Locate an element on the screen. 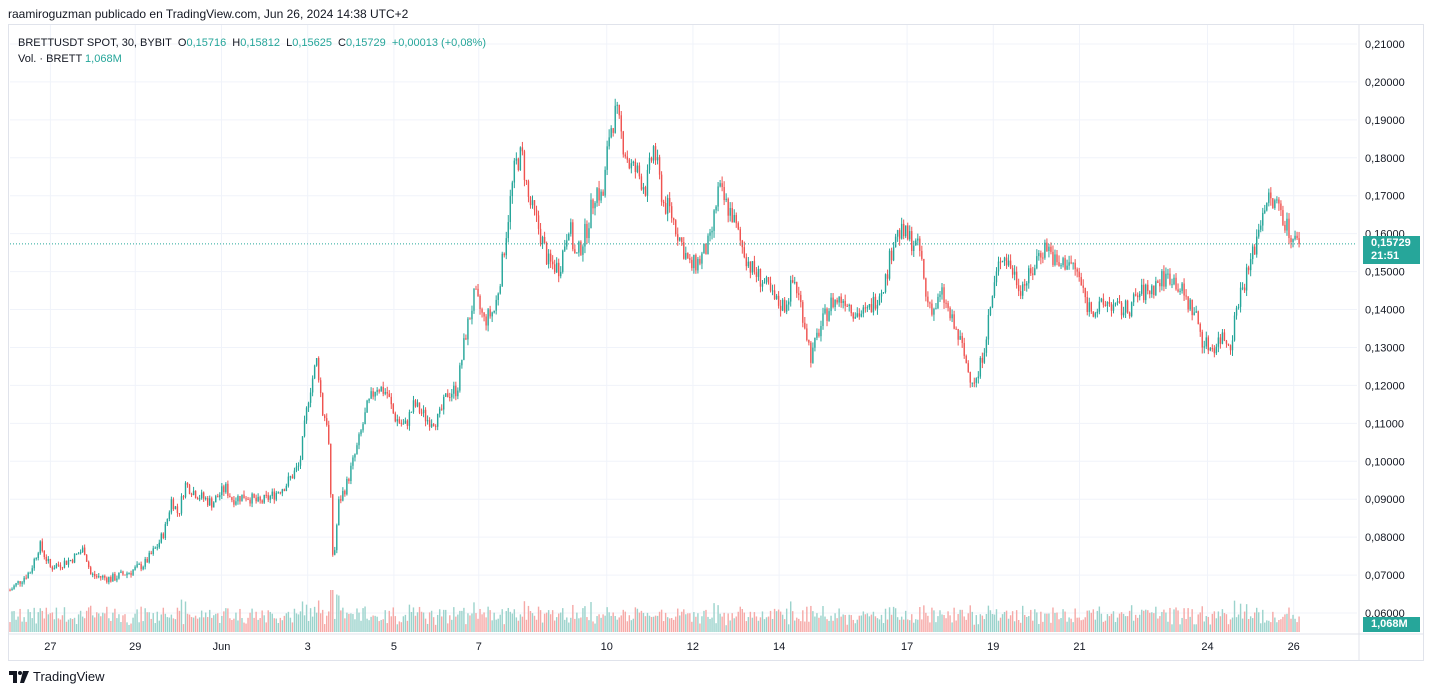  y-tick-label: 0,21000 is located at coordinates (1385, 45).